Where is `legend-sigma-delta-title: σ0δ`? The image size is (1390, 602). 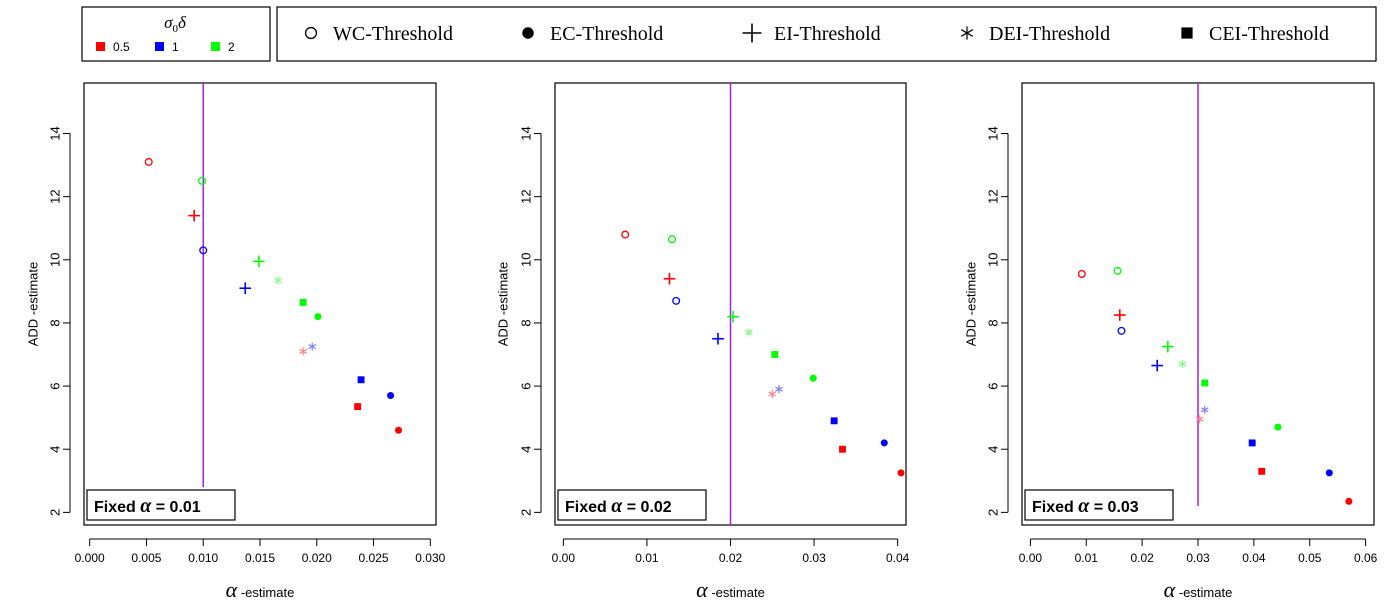 legend-sigma-delta-title: σ0δ is located at coordinates (175, 24).